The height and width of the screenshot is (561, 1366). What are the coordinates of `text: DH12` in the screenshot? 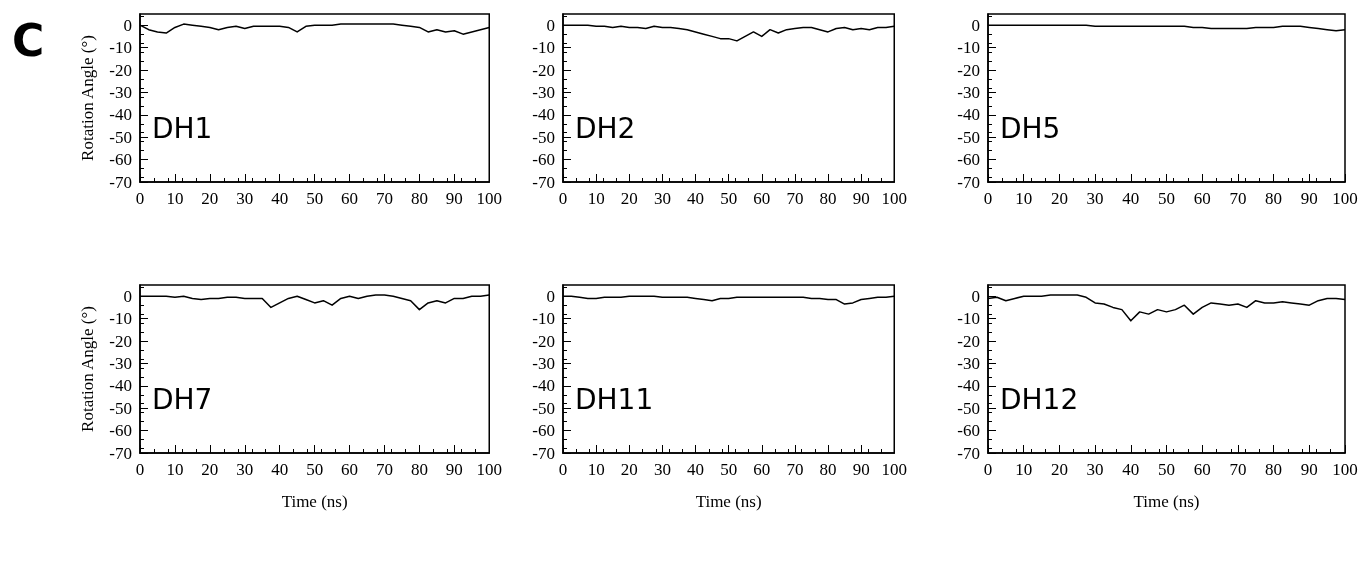 It's located at (1039, 399).